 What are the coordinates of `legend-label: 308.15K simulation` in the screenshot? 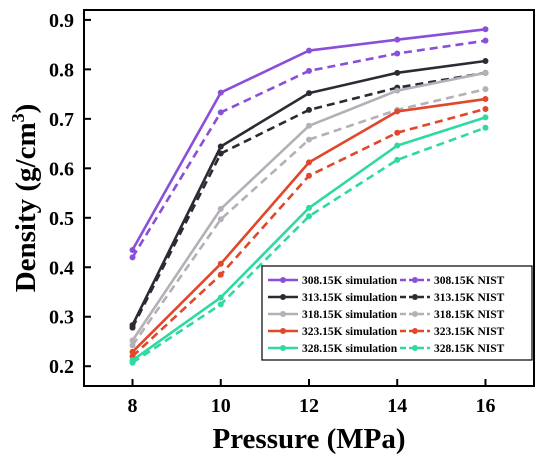 It's located at (350, 281).